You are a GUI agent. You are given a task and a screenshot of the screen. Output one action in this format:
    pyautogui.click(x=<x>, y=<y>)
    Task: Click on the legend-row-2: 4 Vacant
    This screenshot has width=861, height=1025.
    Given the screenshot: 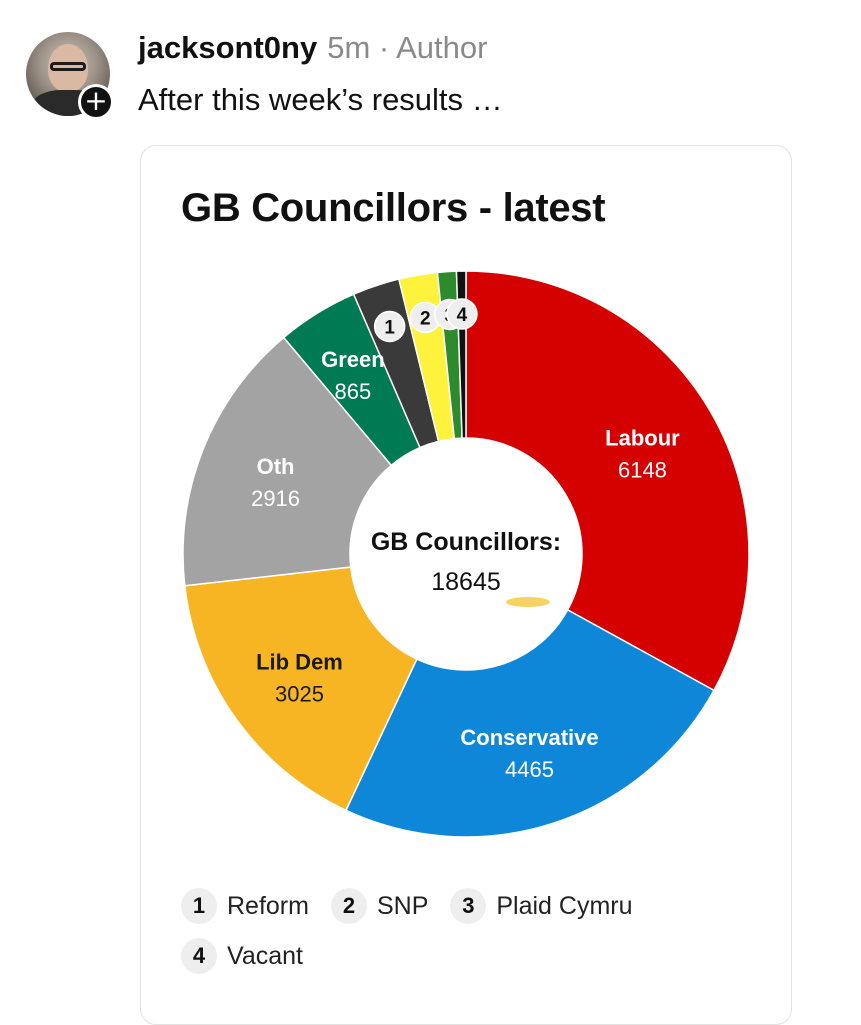 What is the action you would take?
    pyautogui.click(x=253, y=956)
    